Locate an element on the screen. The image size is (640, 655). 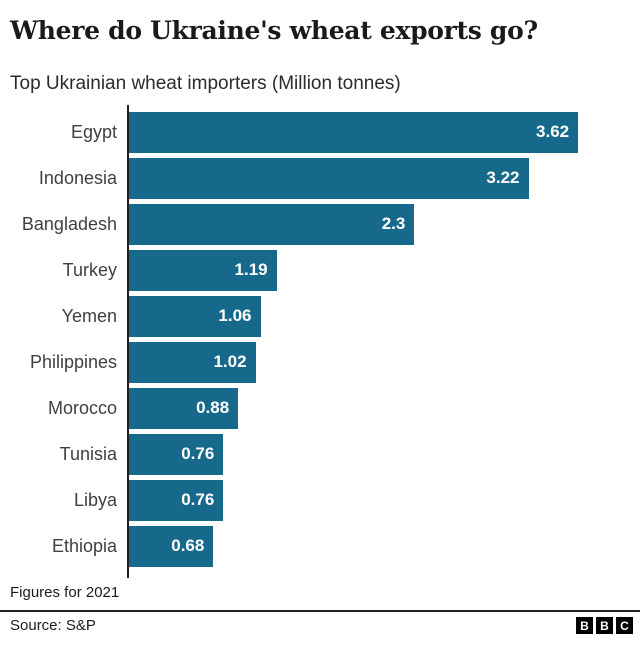
bar-row: Morocco 0.88 is located at coordinates (320, 408).